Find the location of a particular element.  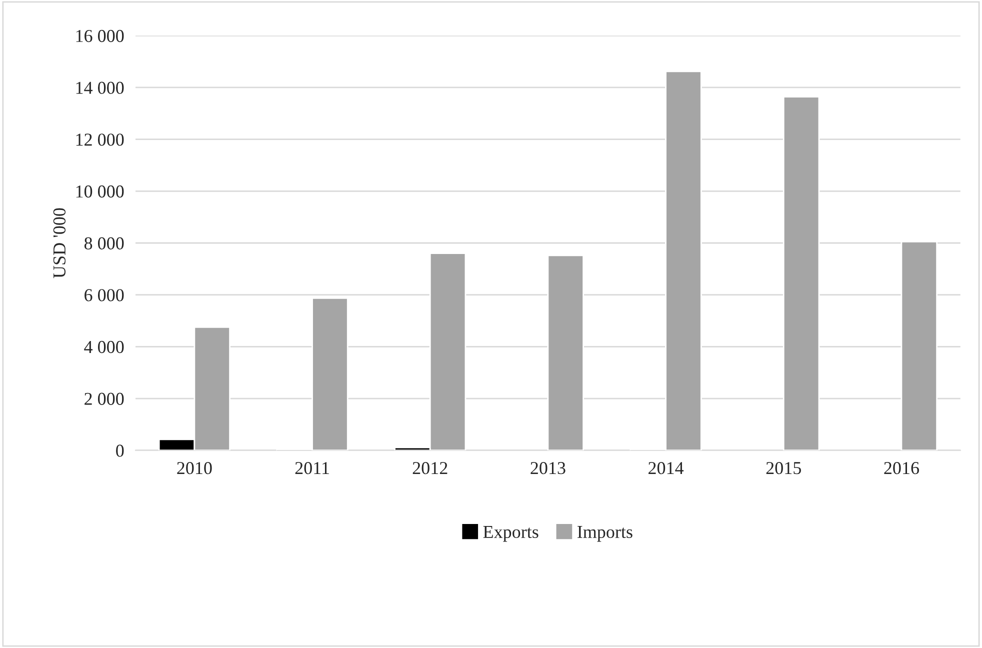

x-tick-label: 2015 is located at coordinates (783, 468).